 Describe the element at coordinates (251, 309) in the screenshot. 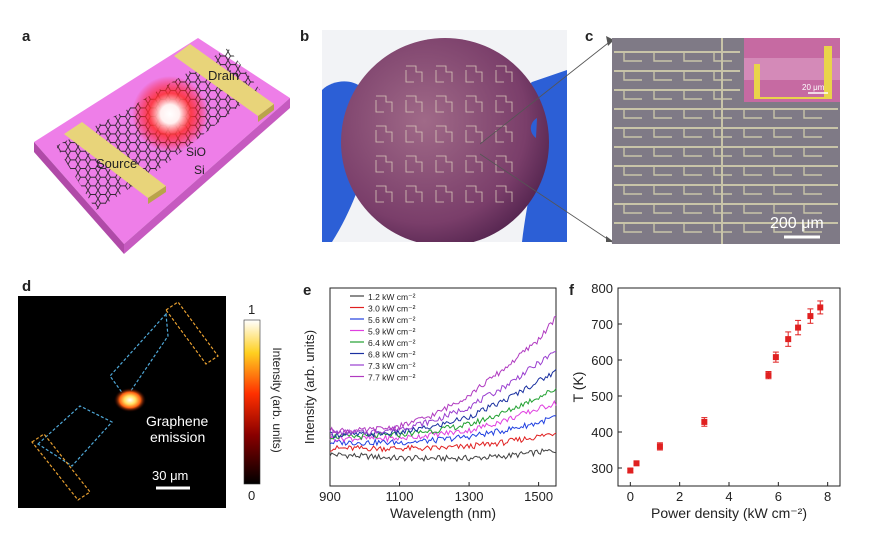

I see `colorbar-max: 1` at that location.